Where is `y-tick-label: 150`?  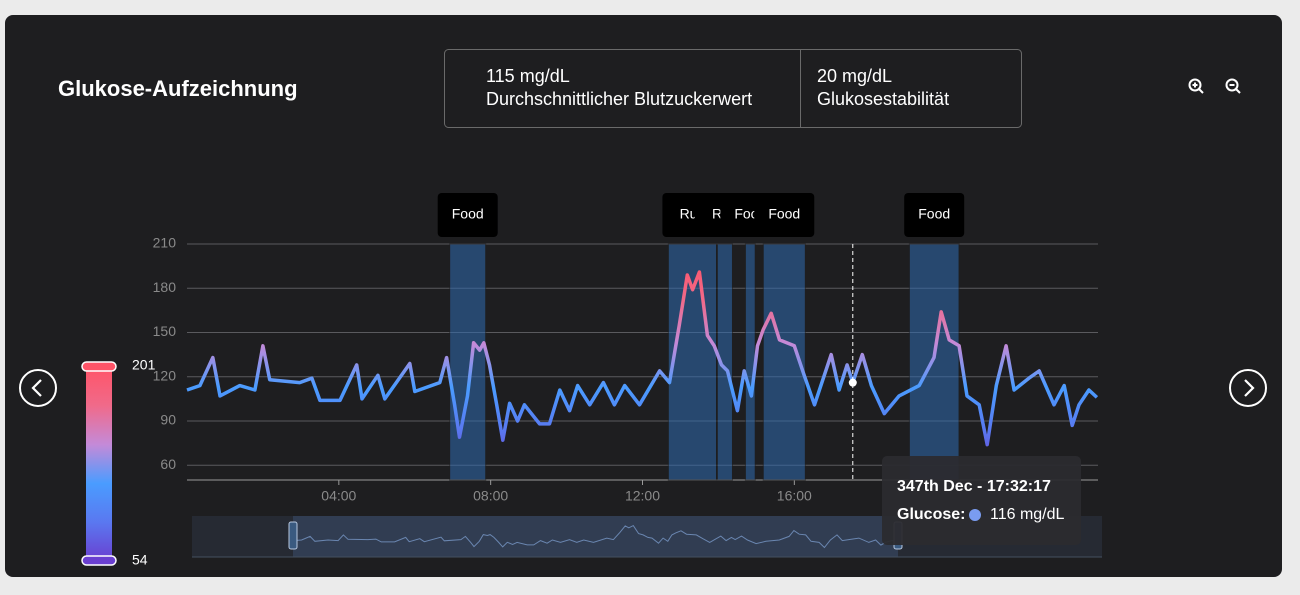
y-tick-label: 150 is located at coordinates (165, 331).